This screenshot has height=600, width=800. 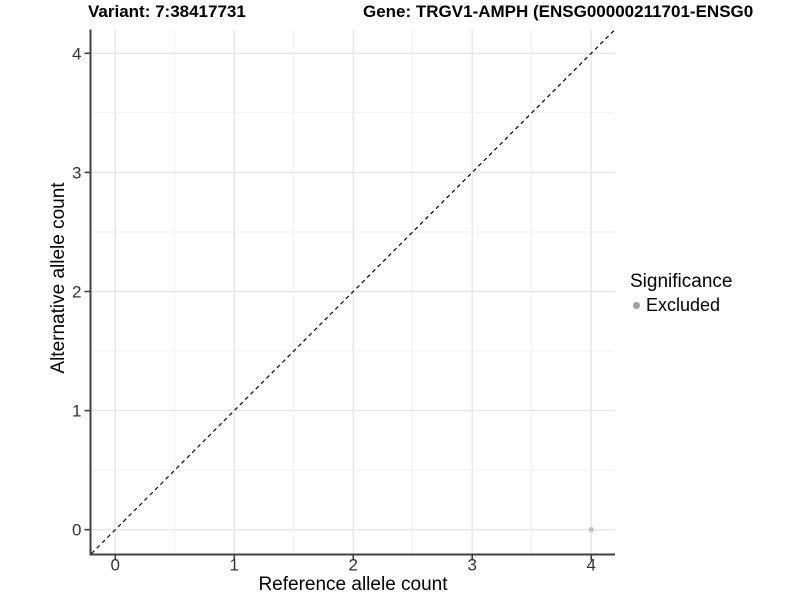 What do you see at coordinates (636, 305) in the screenshot?
I see `legend-key-dot-icon` at bounding box center [636, 305].